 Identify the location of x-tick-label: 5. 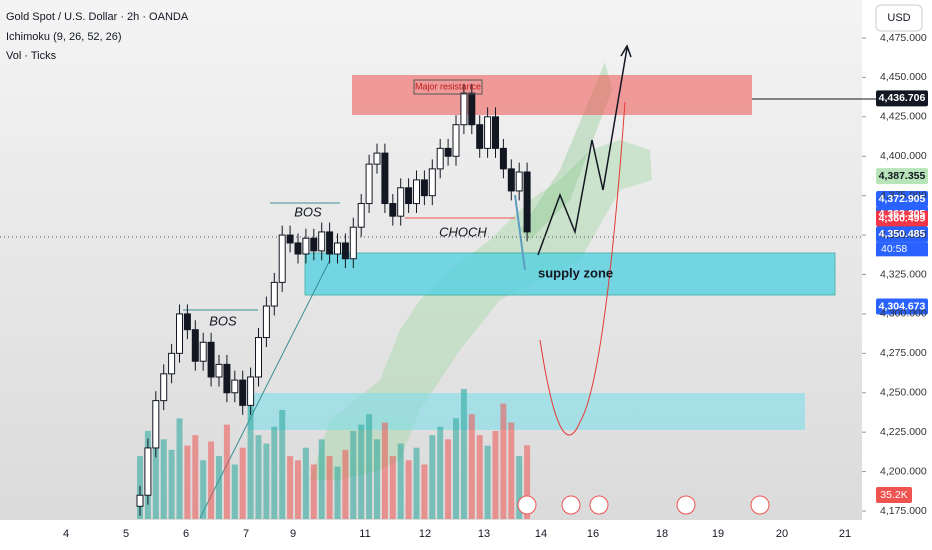
(126, 534).